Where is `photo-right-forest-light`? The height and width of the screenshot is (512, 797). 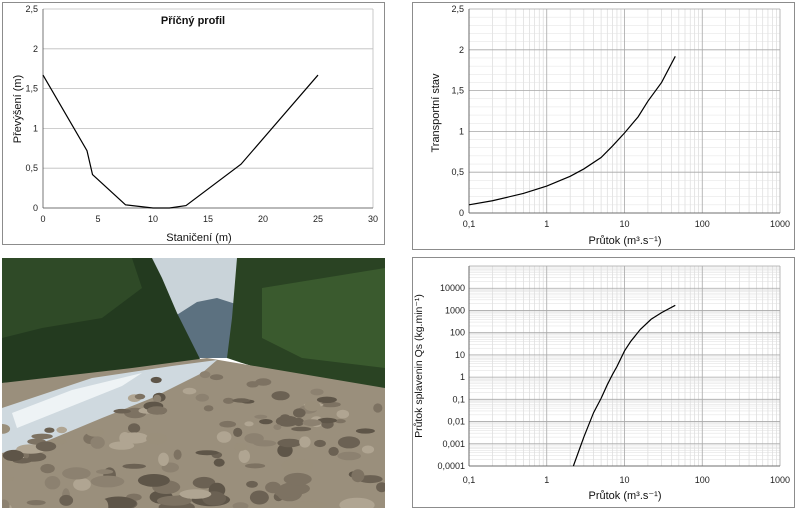 photo-right-forest-light is located at coordinates (323, 318).